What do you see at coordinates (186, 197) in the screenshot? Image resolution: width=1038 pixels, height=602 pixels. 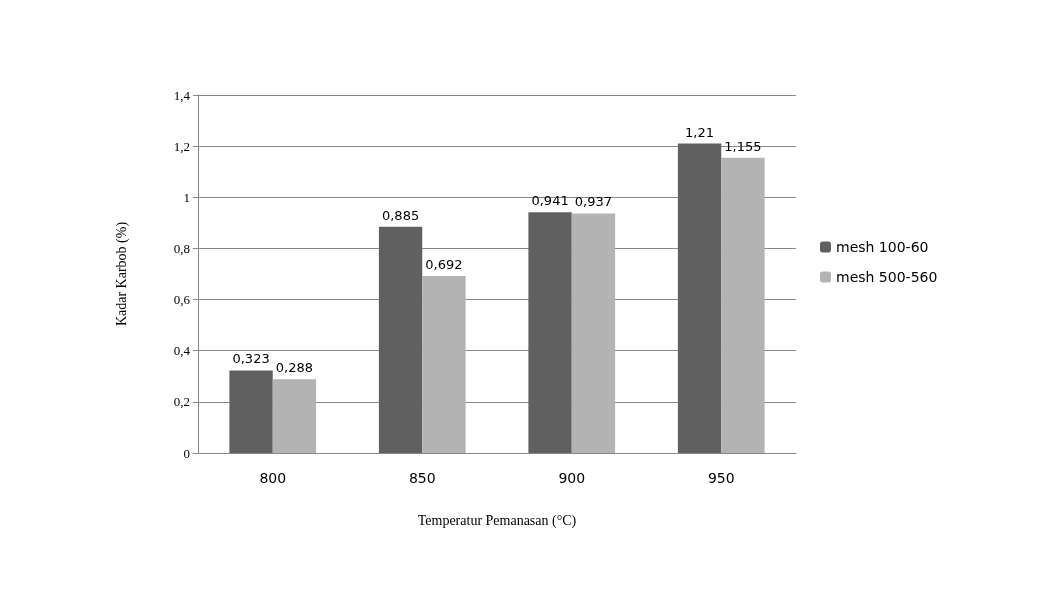 I see `y-tick-label: 1` at bounding box center [186, 197].